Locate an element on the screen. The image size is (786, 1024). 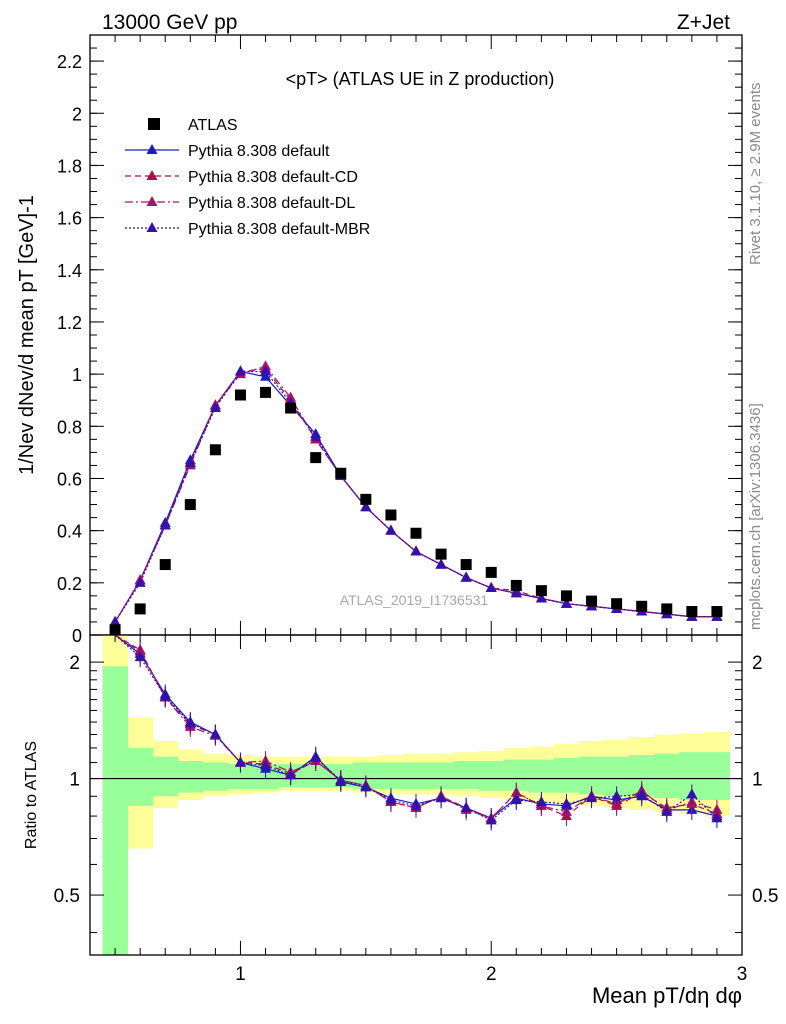
x-axis-label: Mean pT/dη dφ is located at coordinates (667, 995).